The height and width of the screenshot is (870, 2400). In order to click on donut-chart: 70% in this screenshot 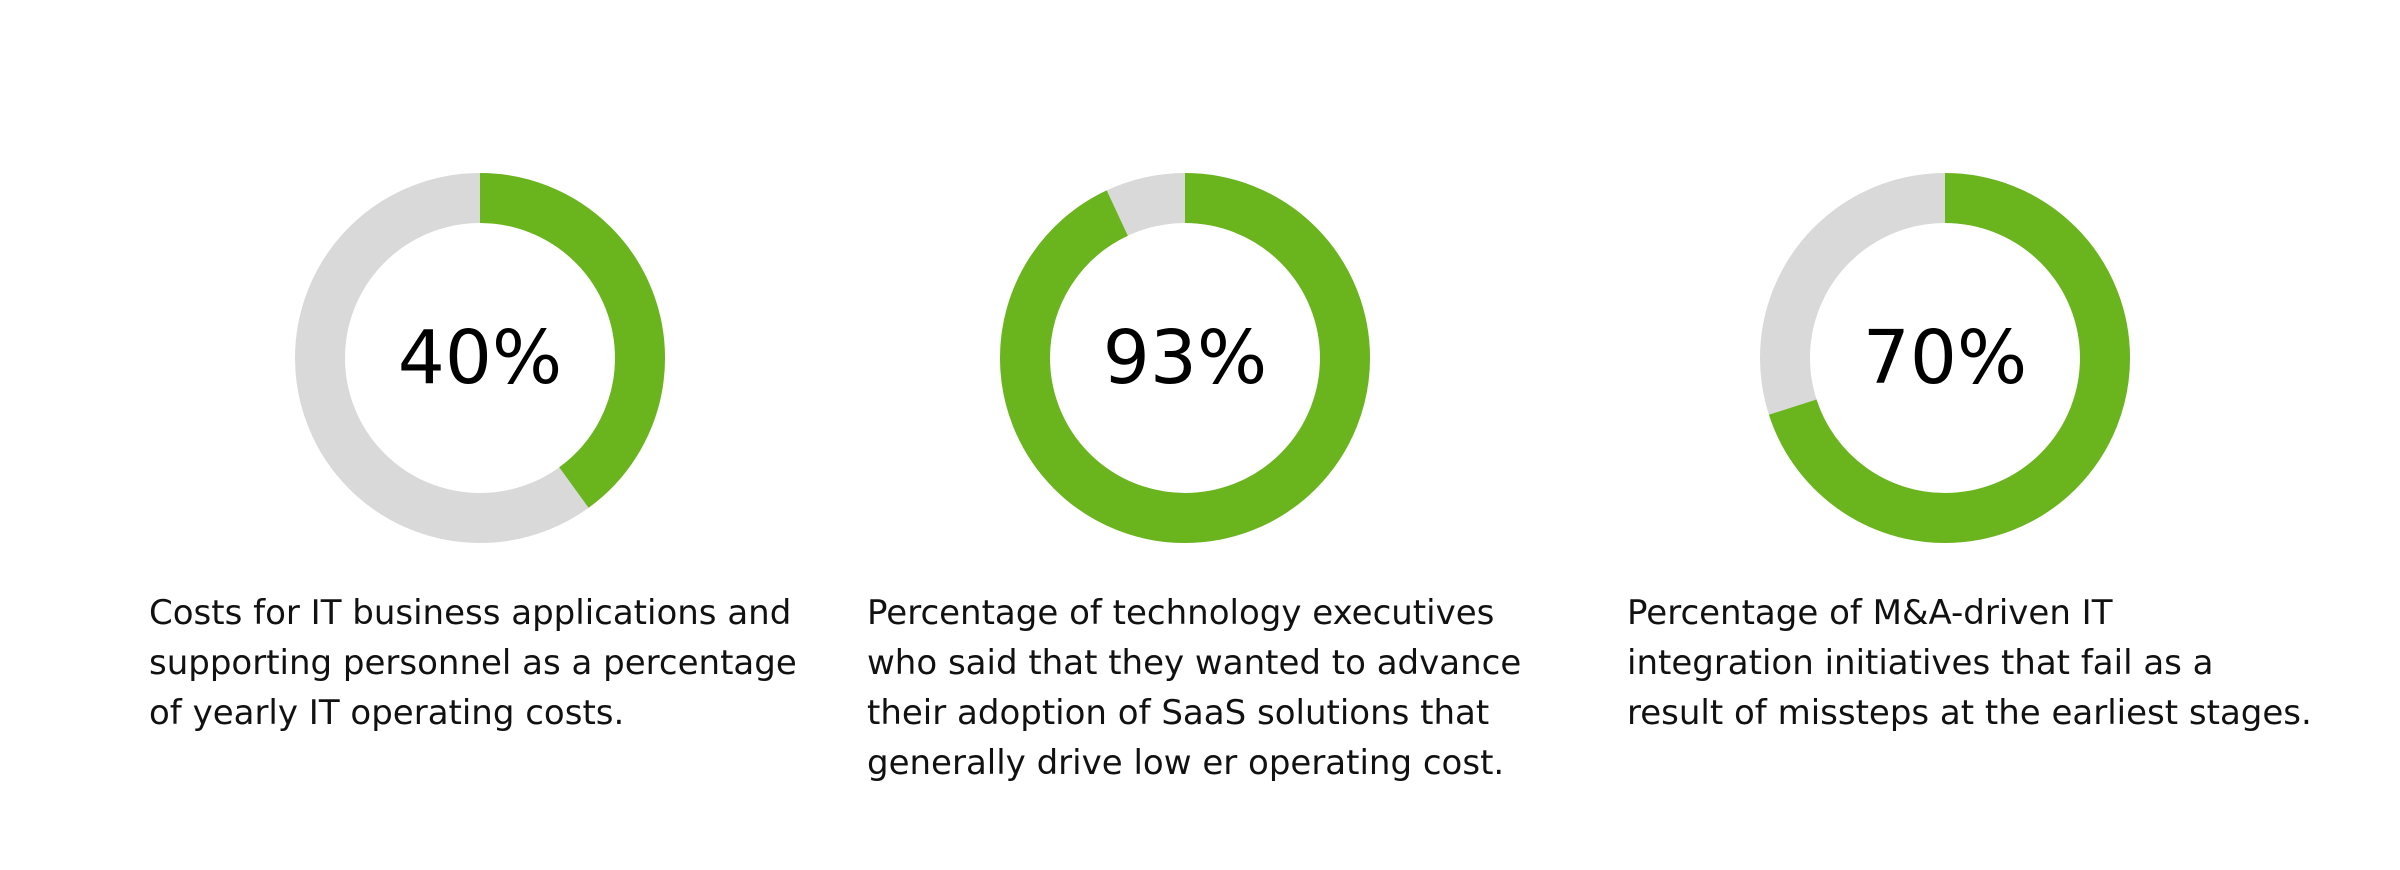, I will do `click(1945, 358)`.